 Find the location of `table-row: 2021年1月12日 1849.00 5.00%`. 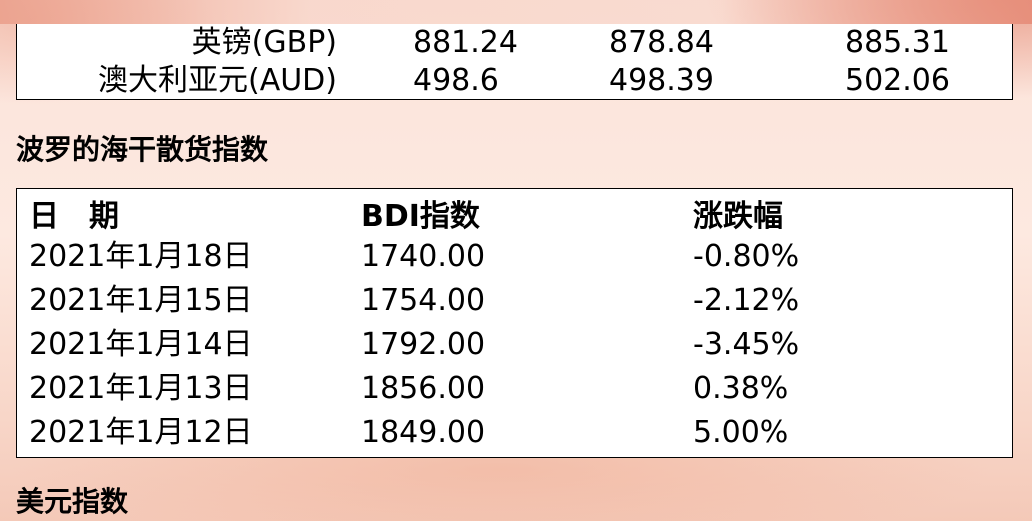

table-row: 2021年1月12日 1849.00 5.00% is located at coordinates (514, 433).